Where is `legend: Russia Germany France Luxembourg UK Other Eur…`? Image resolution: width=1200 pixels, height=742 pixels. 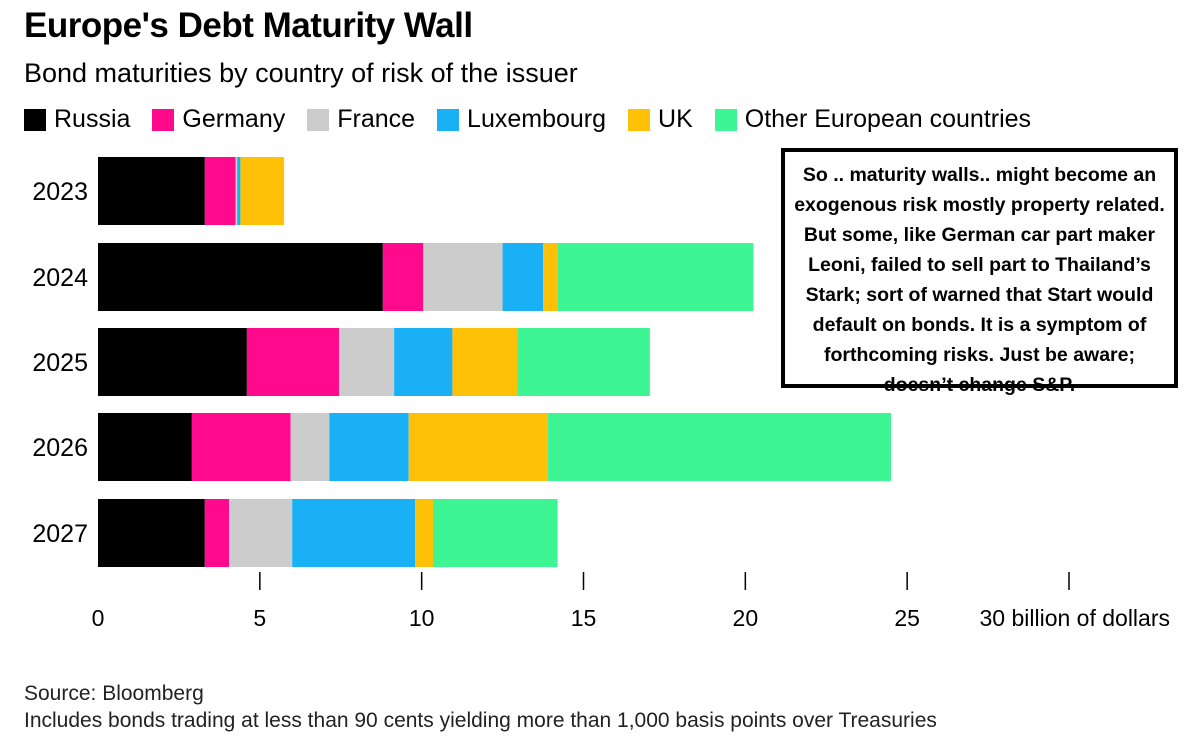
legend: Russia Germany France Luxembourg UK Other Eur… is located at coordinates (527, 119).